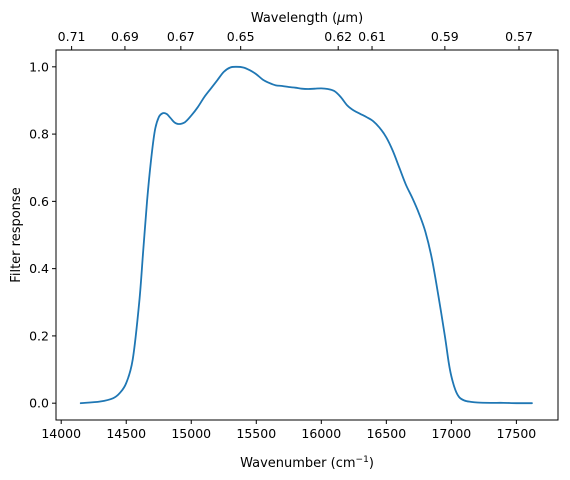 The image size is (570, 480). I want to click on y-tick-label: 0.2, so click(39, 335).